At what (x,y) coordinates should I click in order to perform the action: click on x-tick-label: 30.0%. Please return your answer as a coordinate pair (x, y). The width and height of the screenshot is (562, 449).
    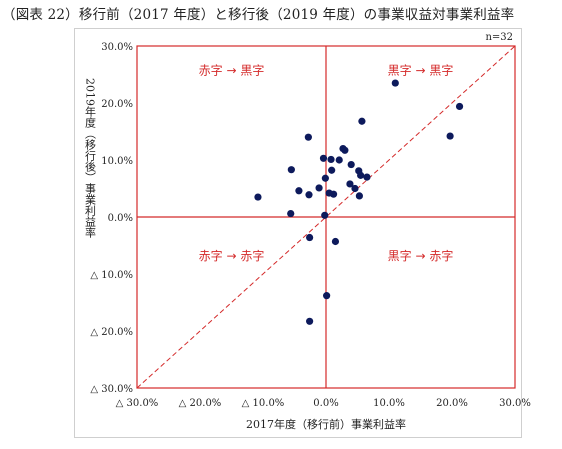
    Looking at the image, I should click on (515, 403).